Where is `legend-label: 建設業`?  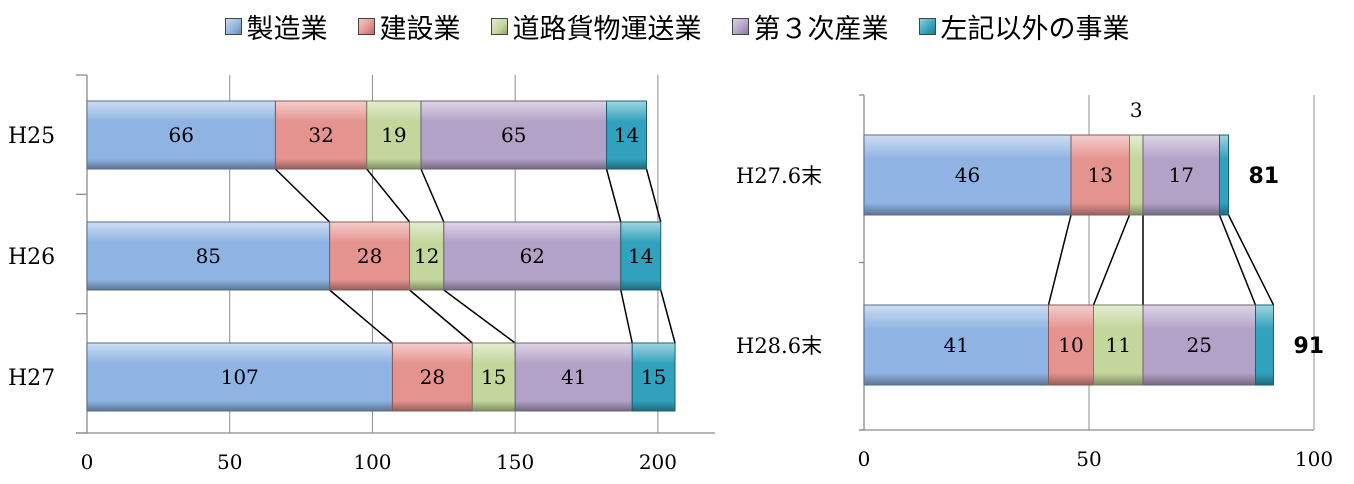
legend-label: 建設業 is located at coordinates (420, 29).